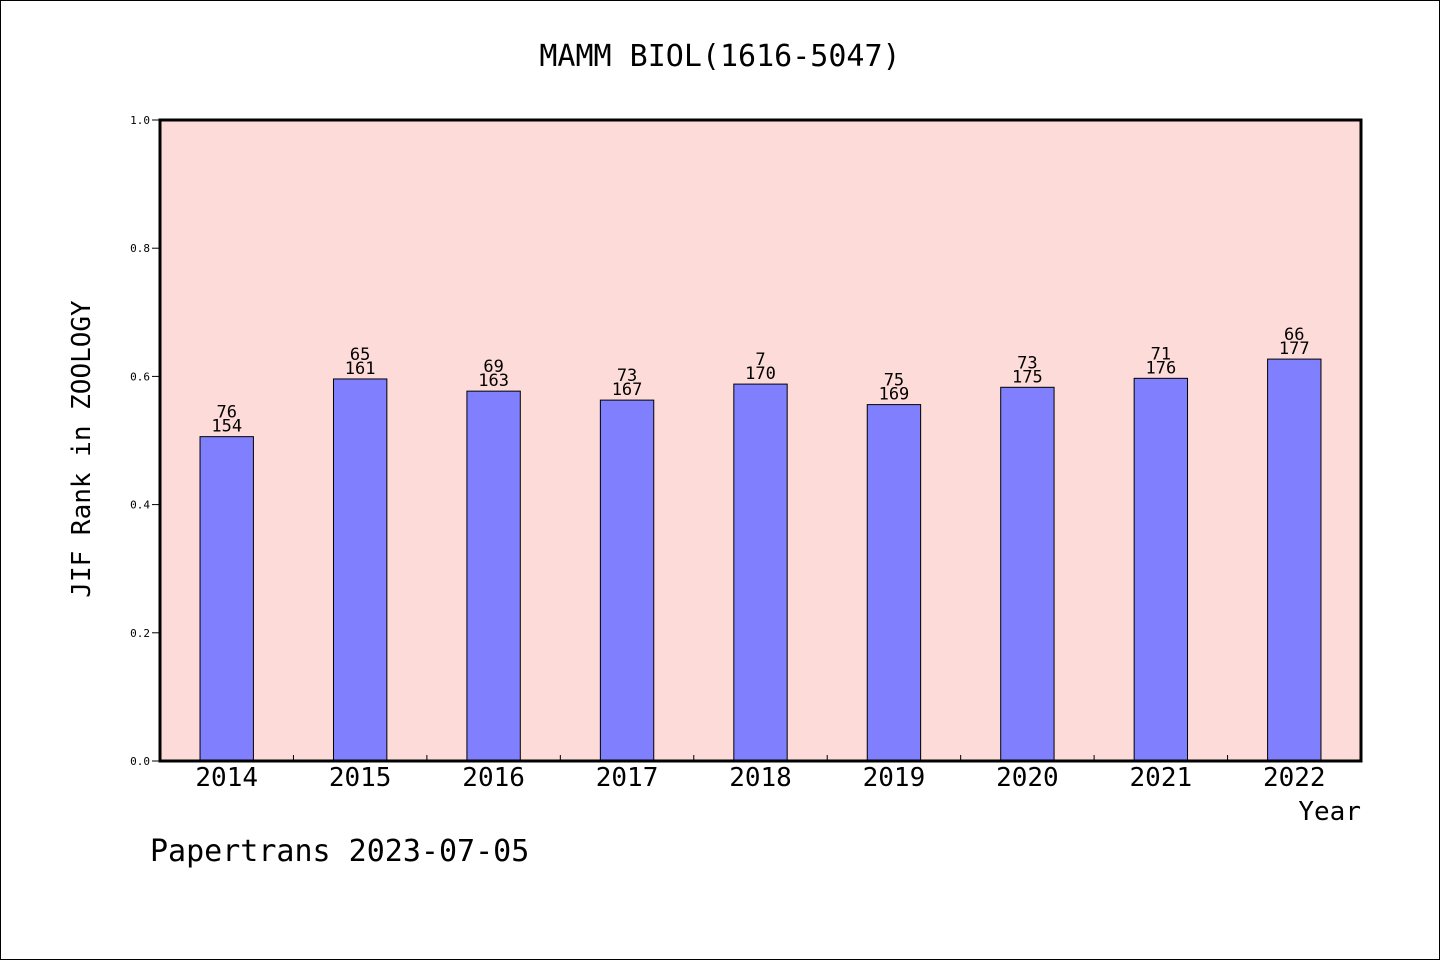  Describe the element at coordinates (760, 374) in the screenshot. I see `bar-total-label: 170` at that location.